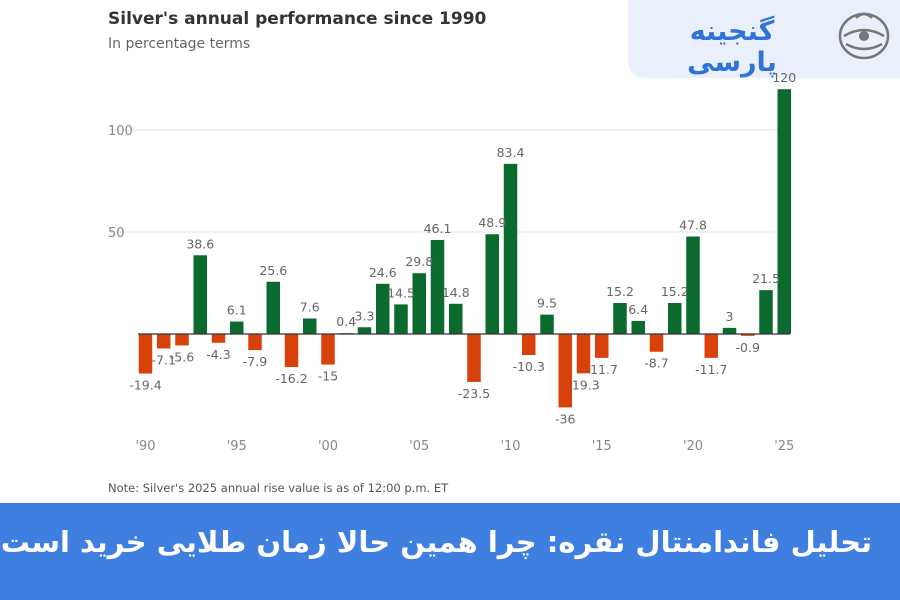 The width and height of the screenshot is (900, 600). I want to click on x-tick-label: '00, so click(328, 446).